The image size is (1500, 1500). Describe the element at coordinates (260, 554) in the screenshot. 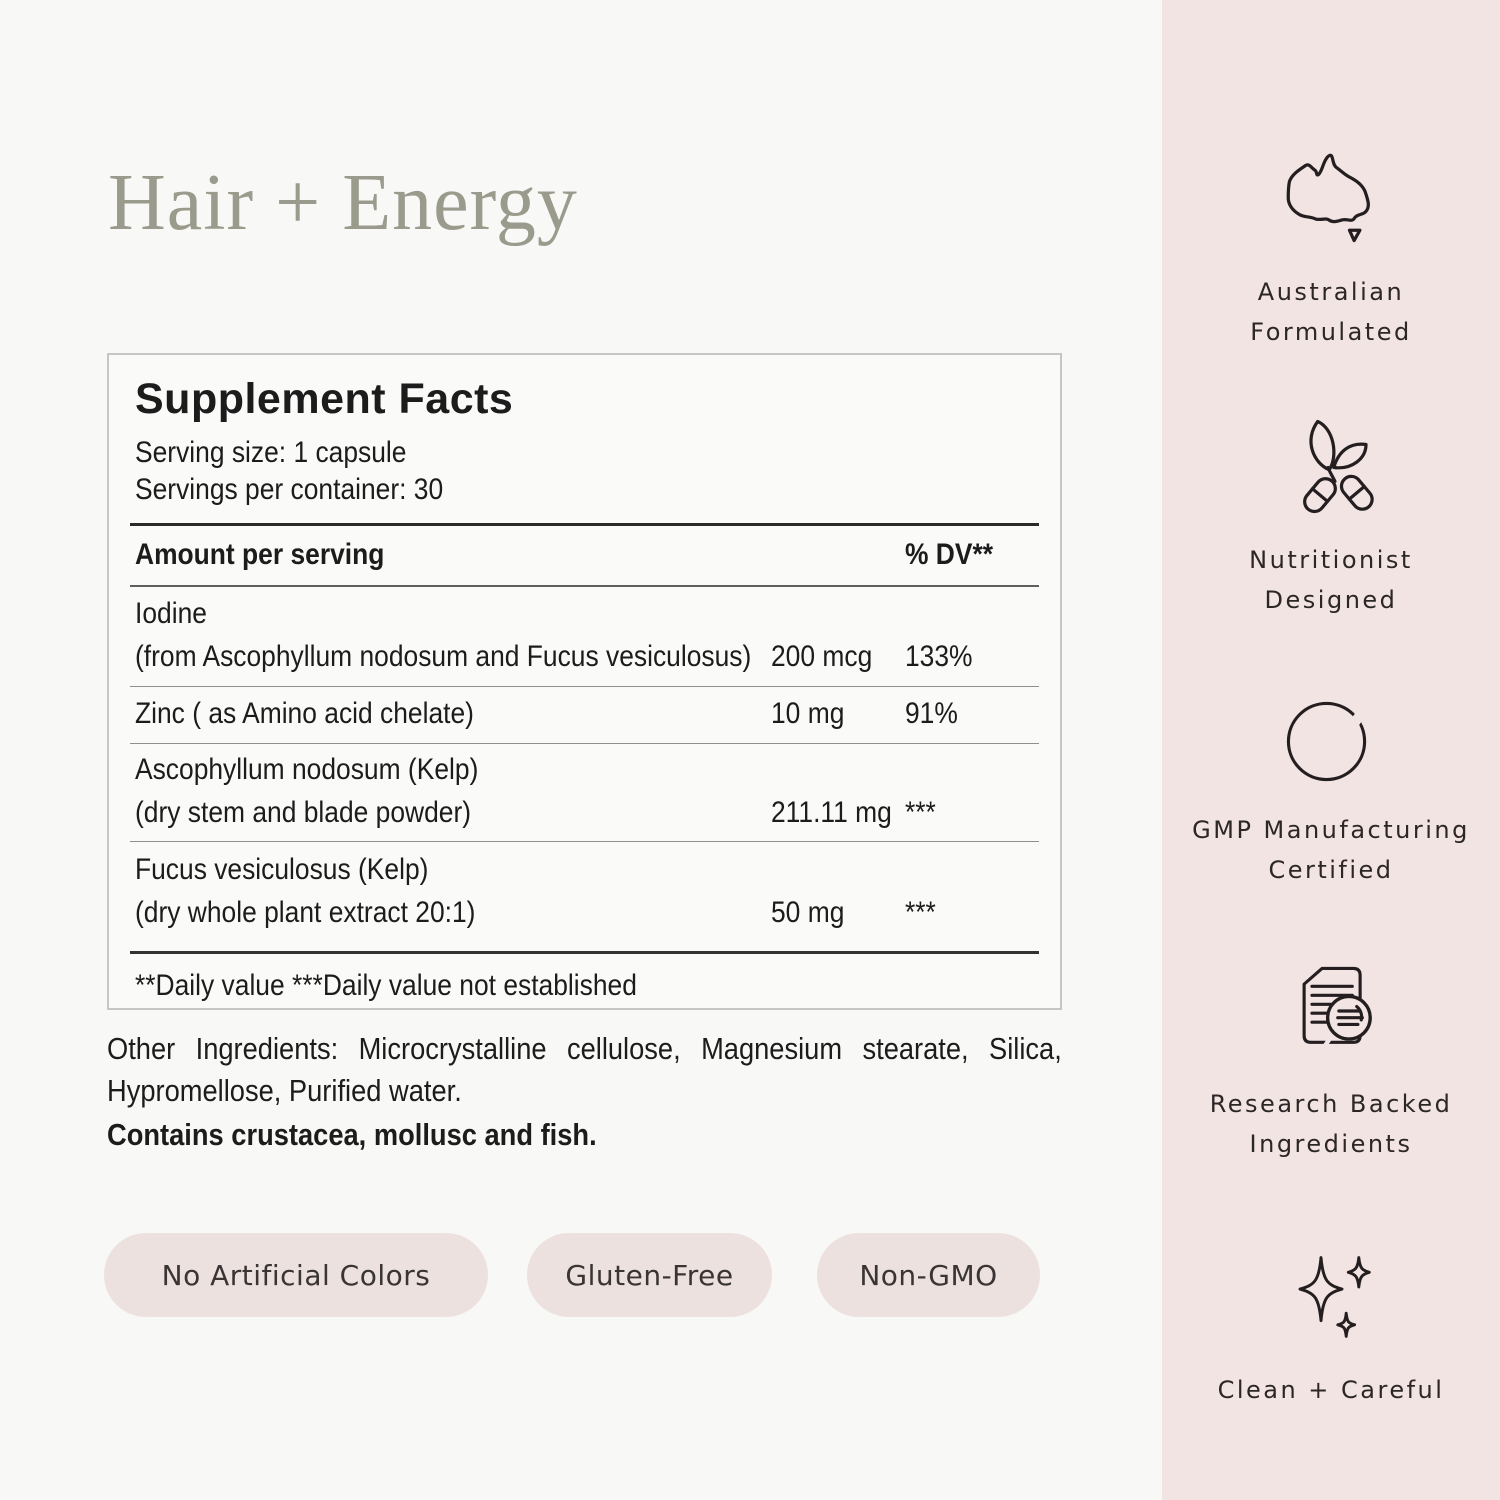

I see `amount-header: Amount per serving` at that location.